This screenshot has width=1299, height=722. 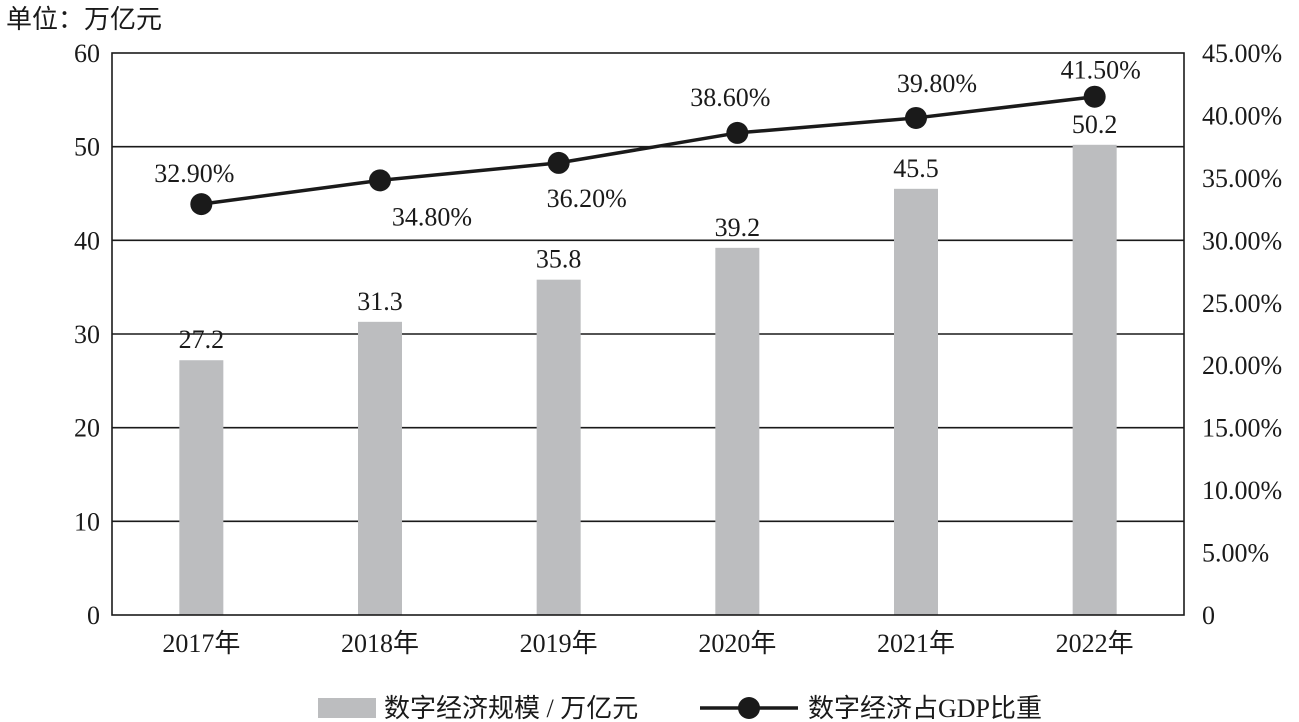 I want to click on x-tick-label: 2017年, so click(x=201, y=643).